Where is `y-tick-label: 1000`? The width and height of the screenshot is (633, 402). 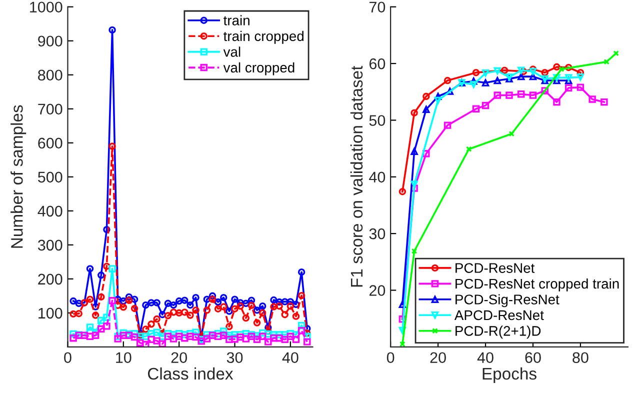
y-tick-label: 1000 is located at coordinates (46, 7).